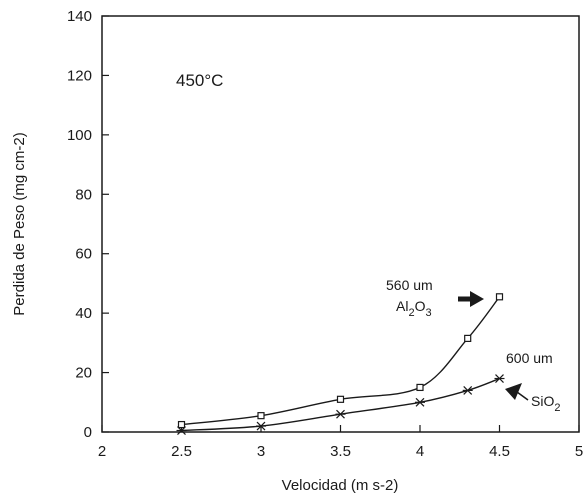 This screenshot has width=588, height=498. Describe the element at coordinates (88, 432) in the screenshot. I see `y-tick-label: 0` at that location.